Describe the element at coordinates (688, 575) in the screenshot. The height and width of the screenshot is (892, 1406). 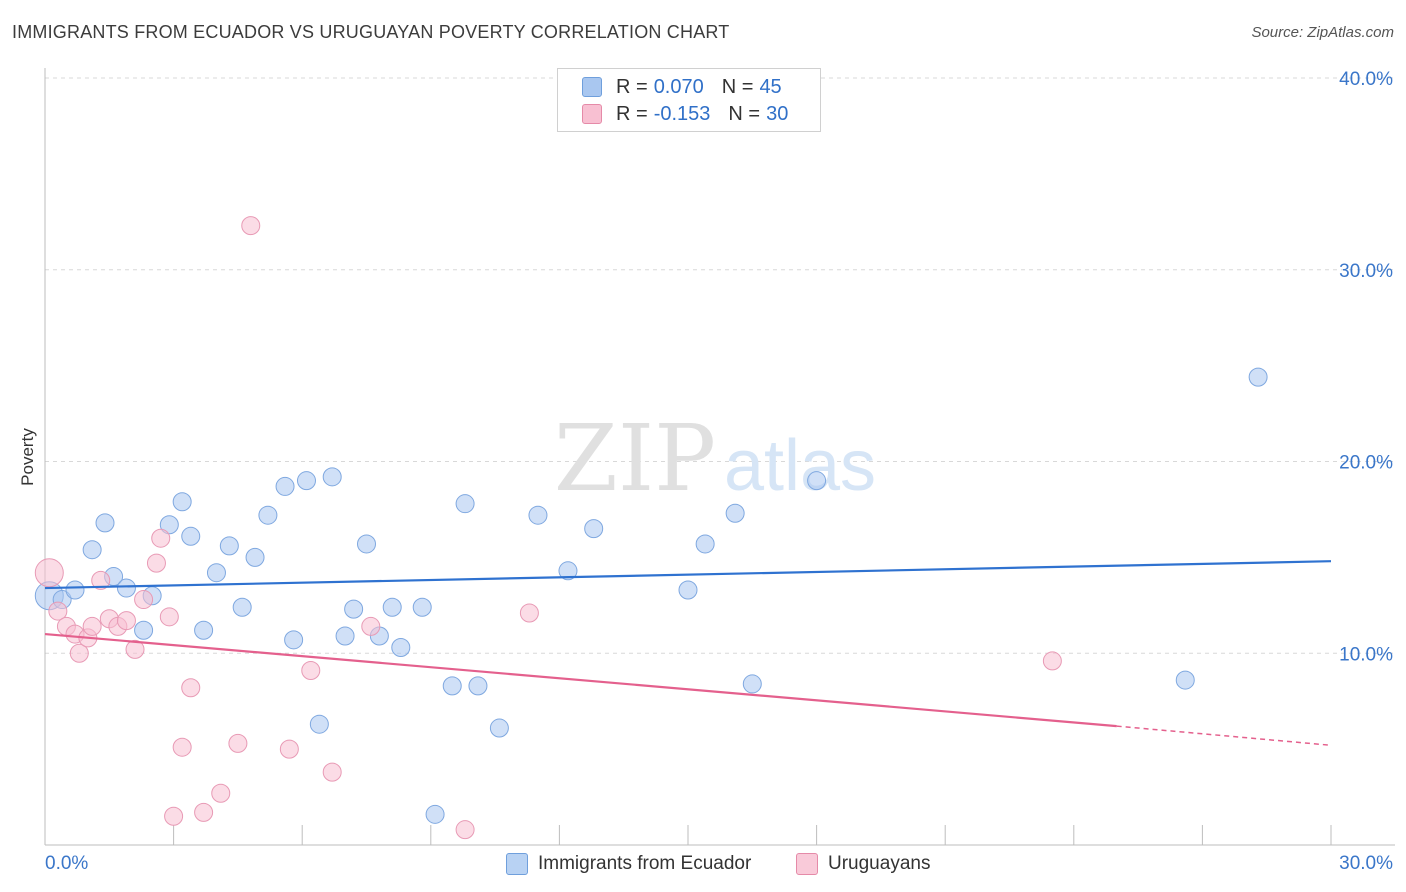
I see `ecuador-trend-line` at that location.